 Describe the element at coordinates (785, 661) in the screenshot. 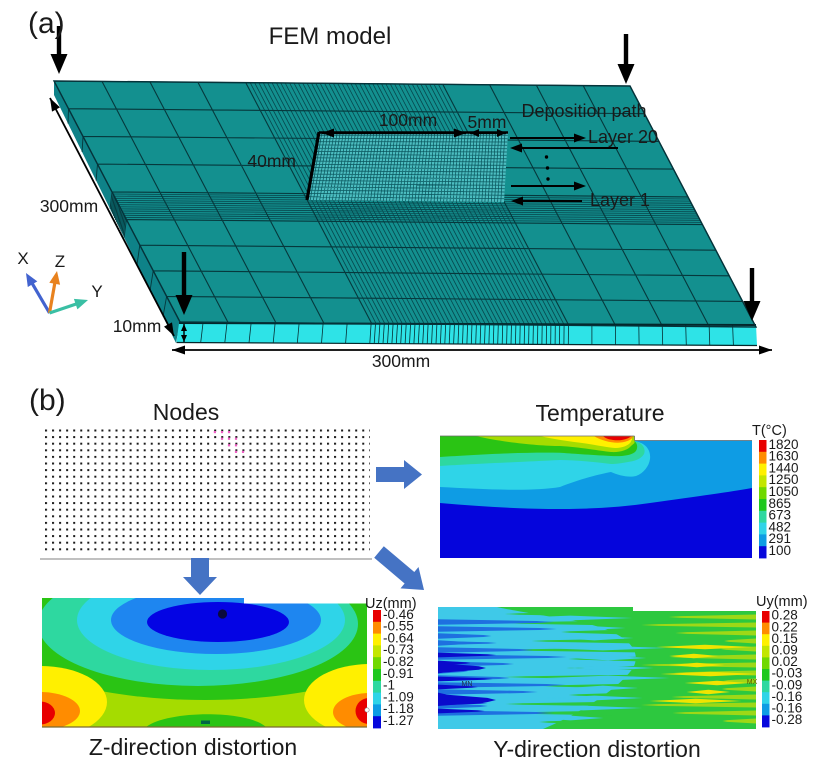

I see `svg-text: 0.02` at that location.